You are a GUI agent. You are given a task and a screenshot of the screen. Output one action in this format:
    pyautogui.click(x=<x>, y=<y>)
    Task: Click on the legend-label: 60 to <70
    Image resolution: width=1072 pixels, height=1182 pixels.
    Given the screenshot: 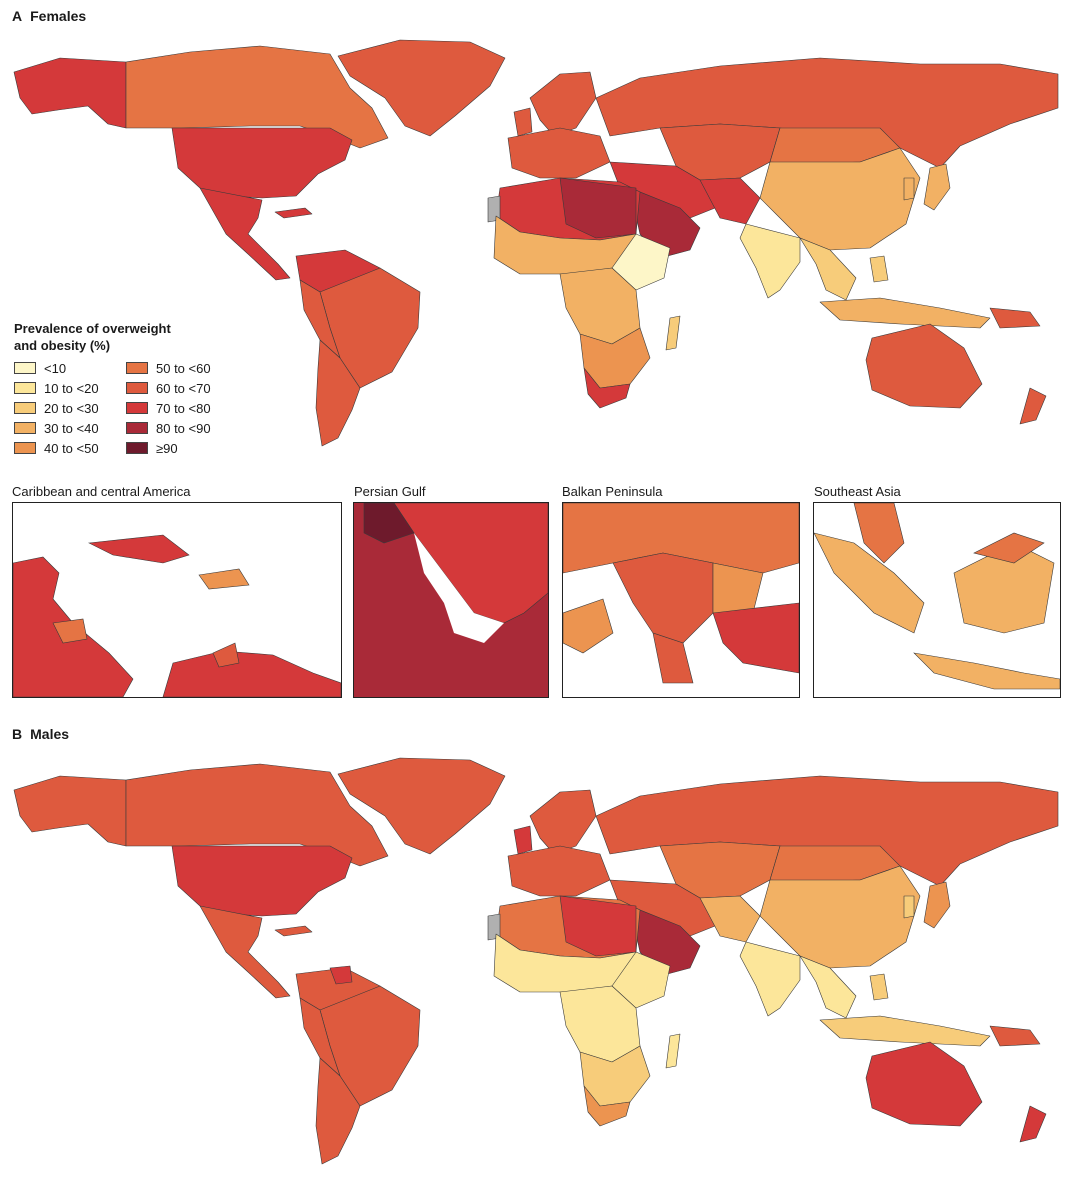 What is the action you would take?
    pyautogui.click(x=183, y=388)
    